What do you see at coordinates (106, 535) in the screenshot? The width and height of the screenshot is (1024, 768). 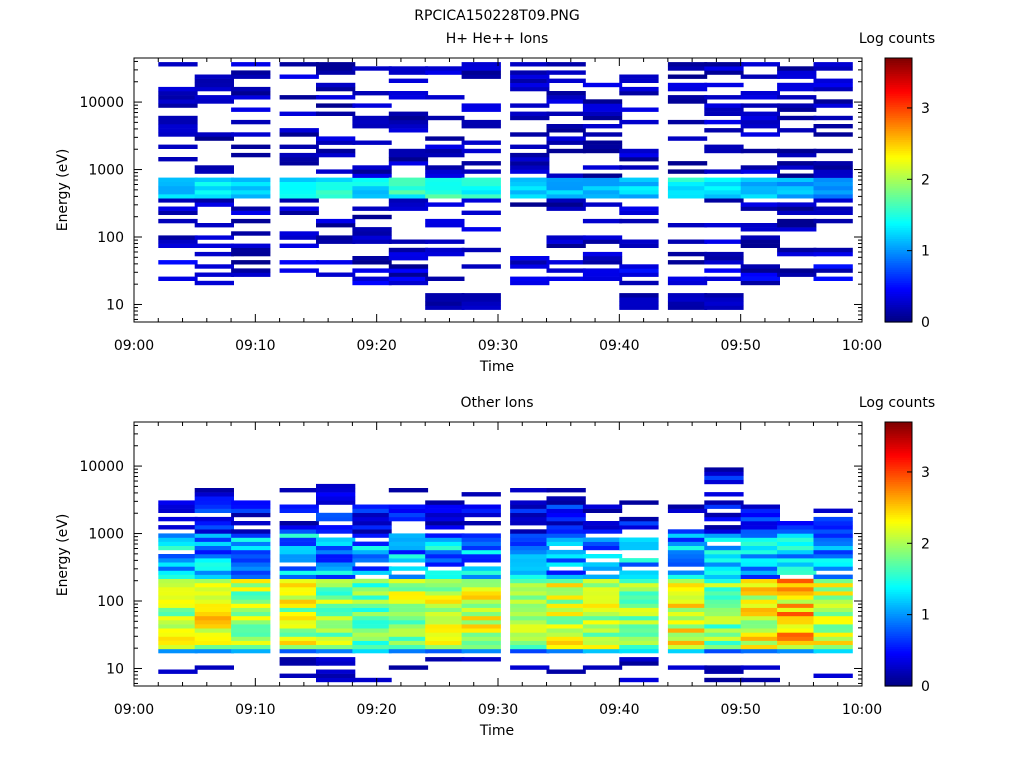 I see `y-tick-label: 1000` at bounding box center [106, 535].